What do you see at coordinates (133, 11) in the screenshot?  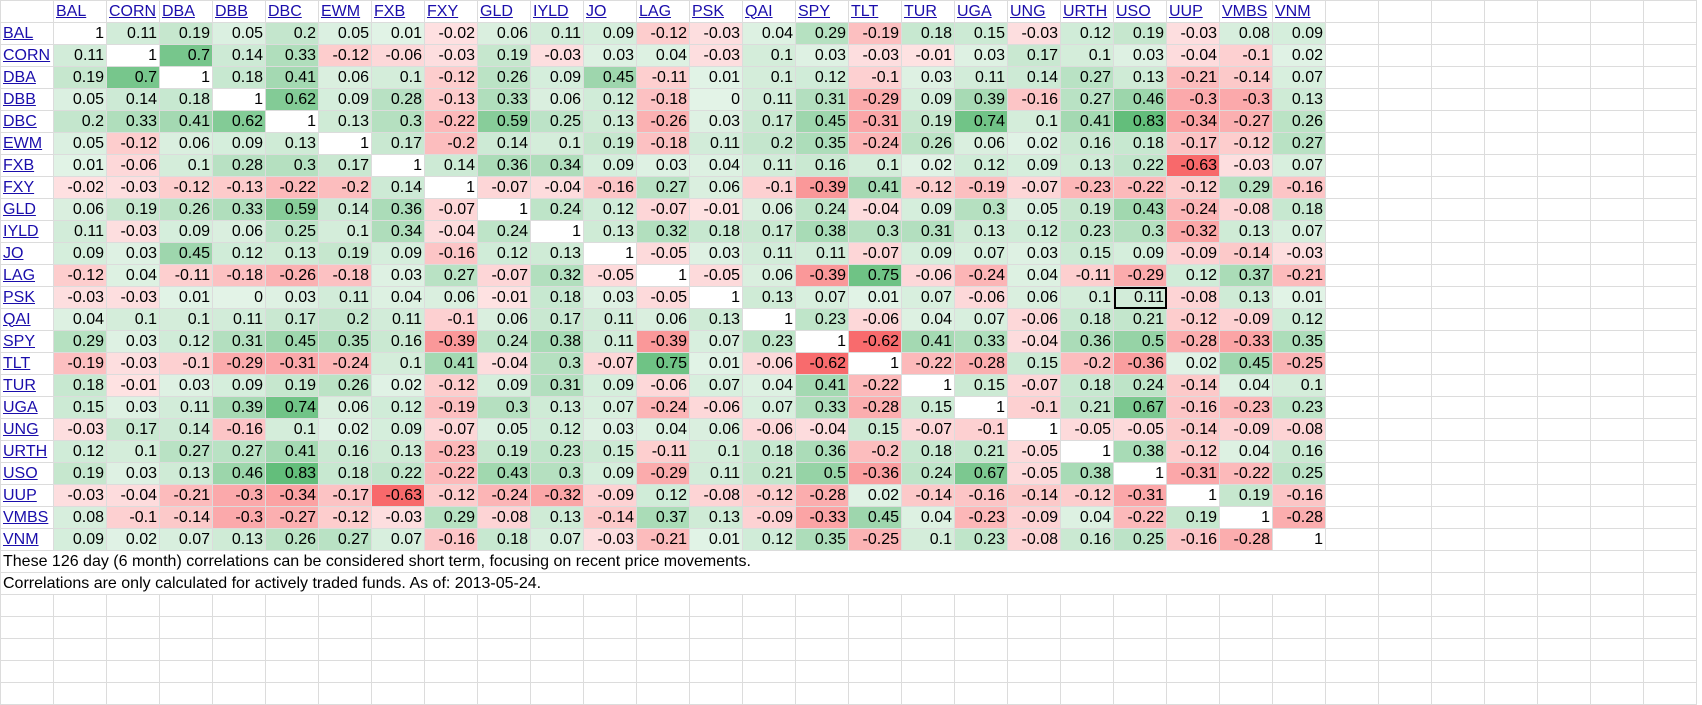 I see `column-header-corn: CORN` at bounding box center [133, 11].